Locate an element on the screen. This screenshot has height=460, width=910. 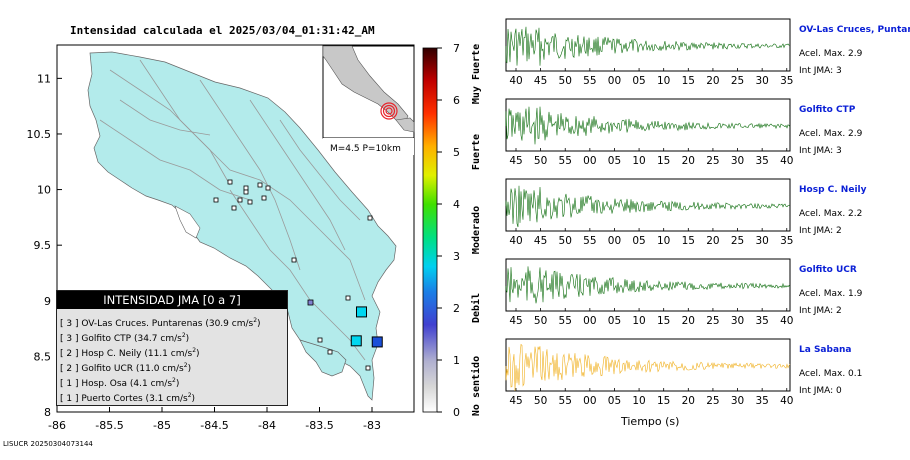
colorbar-tick-label: 2 is located at coordinates (456, 308).